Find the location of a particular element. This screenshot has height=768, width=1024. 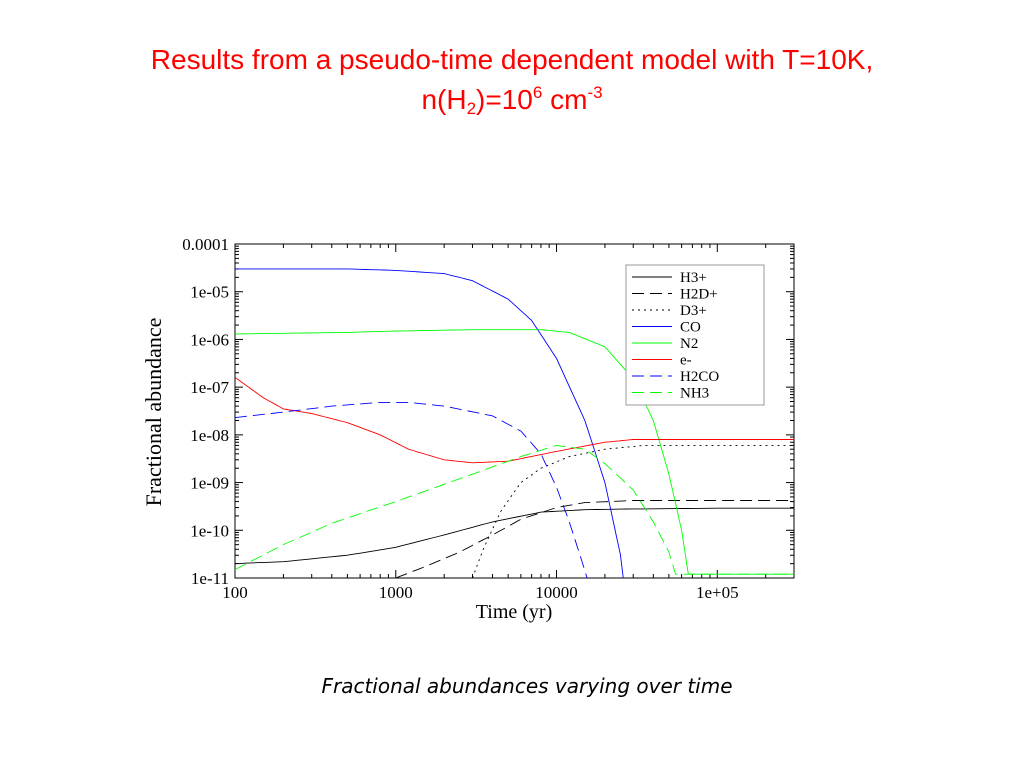

title-superscript: 6 is located at coordinates (537, 92).